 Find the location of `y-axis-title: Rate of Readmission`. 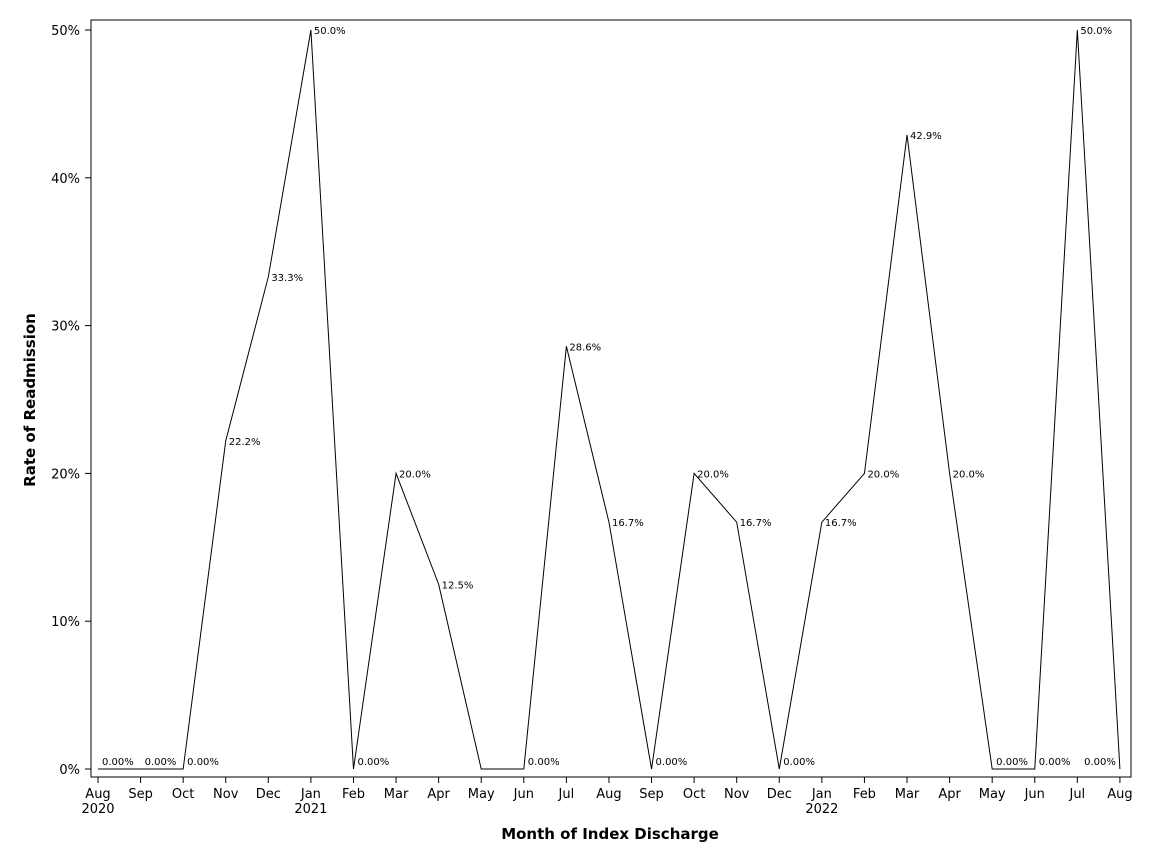

y-axis-title: Rate of Readmission is located at coordinates (30, 400).